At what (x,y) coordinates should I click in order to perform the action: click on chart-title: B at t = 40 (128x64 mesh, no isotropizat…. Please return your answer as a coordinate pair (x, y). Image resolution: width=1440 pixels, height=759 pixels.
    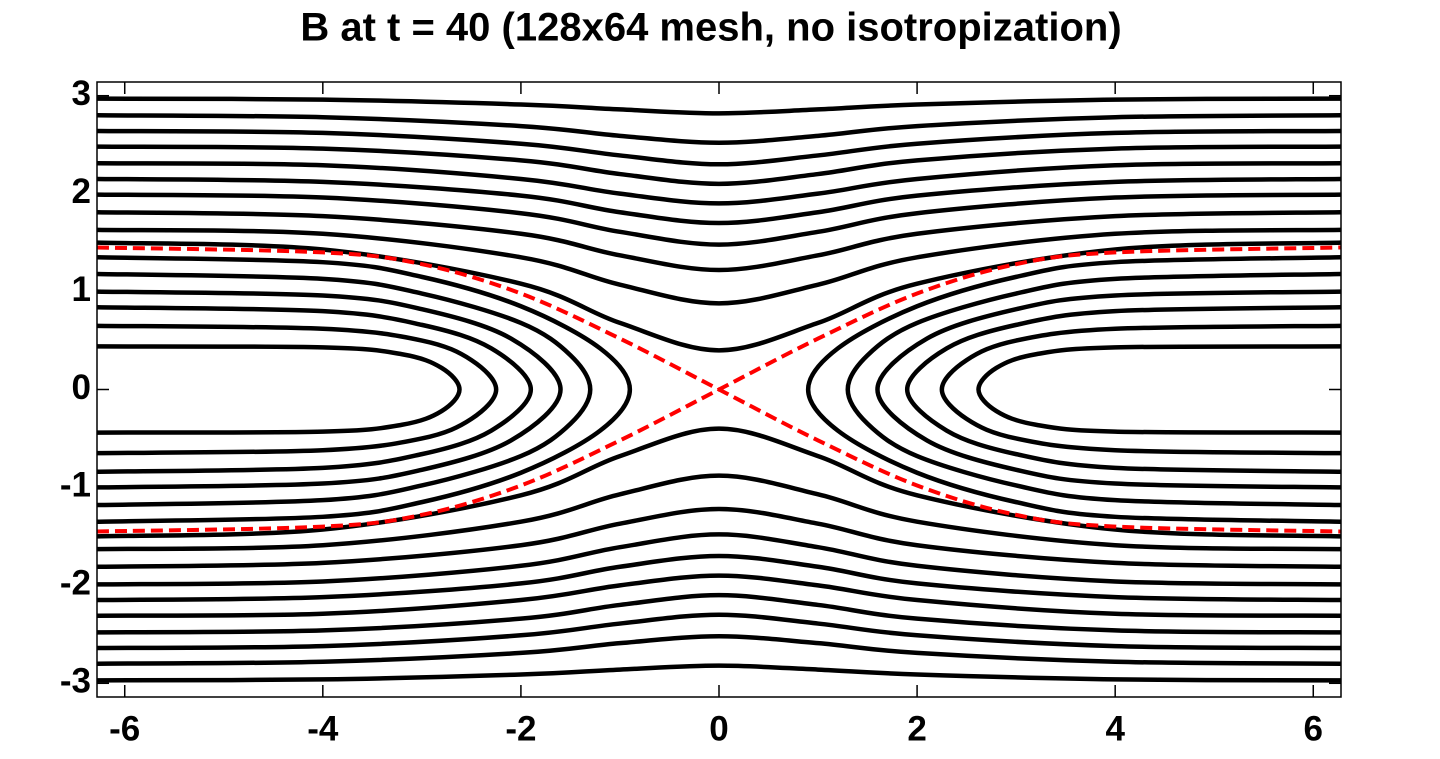
    Looking at the image, I should click on (710, 28).